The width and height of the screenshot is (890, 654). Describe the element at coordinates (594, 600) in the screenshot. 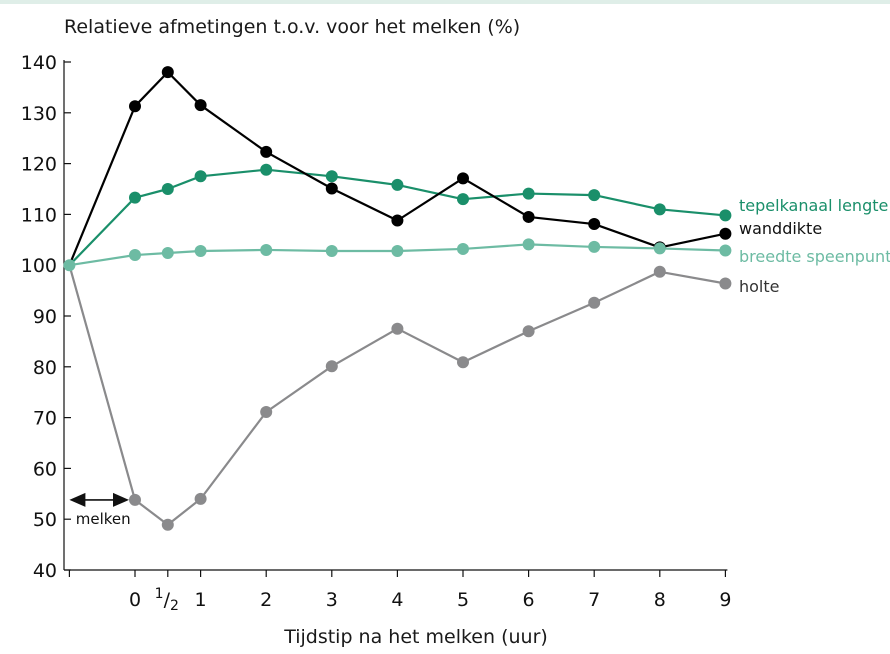

I see `x-tick-label: 7` at that location.